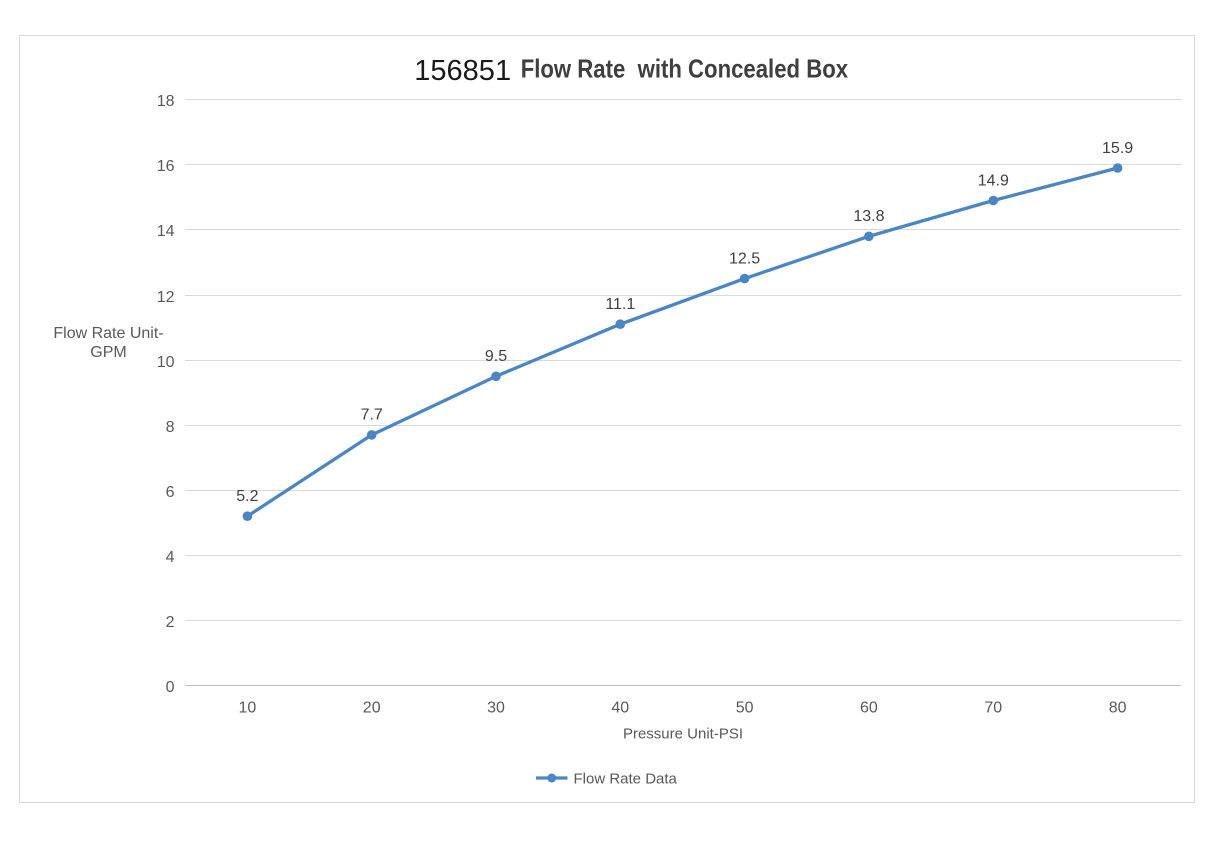 This screenshot has height=858, width=1214. Describe the element at coordinates (745, 708) in the screenshot. I see `svg-text: 50` at that location.